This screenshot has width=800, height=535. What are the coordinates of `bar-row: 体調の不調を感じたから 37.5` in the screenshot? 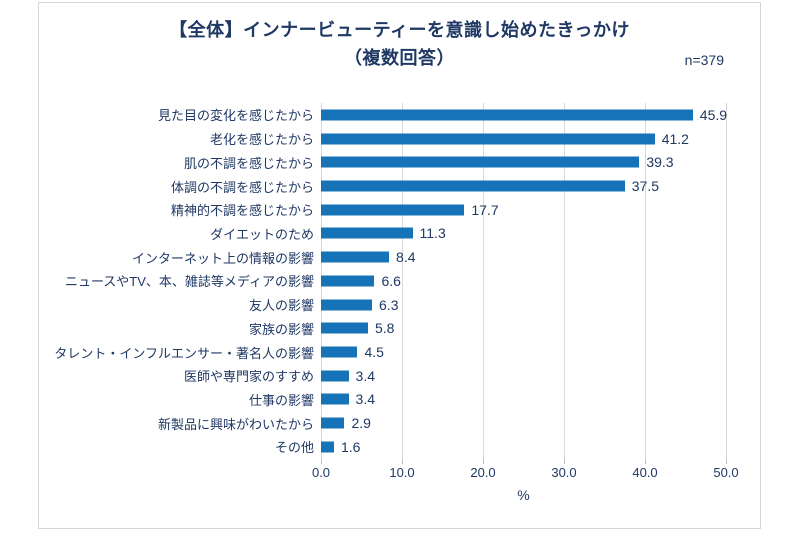 It's located at (399, 186).